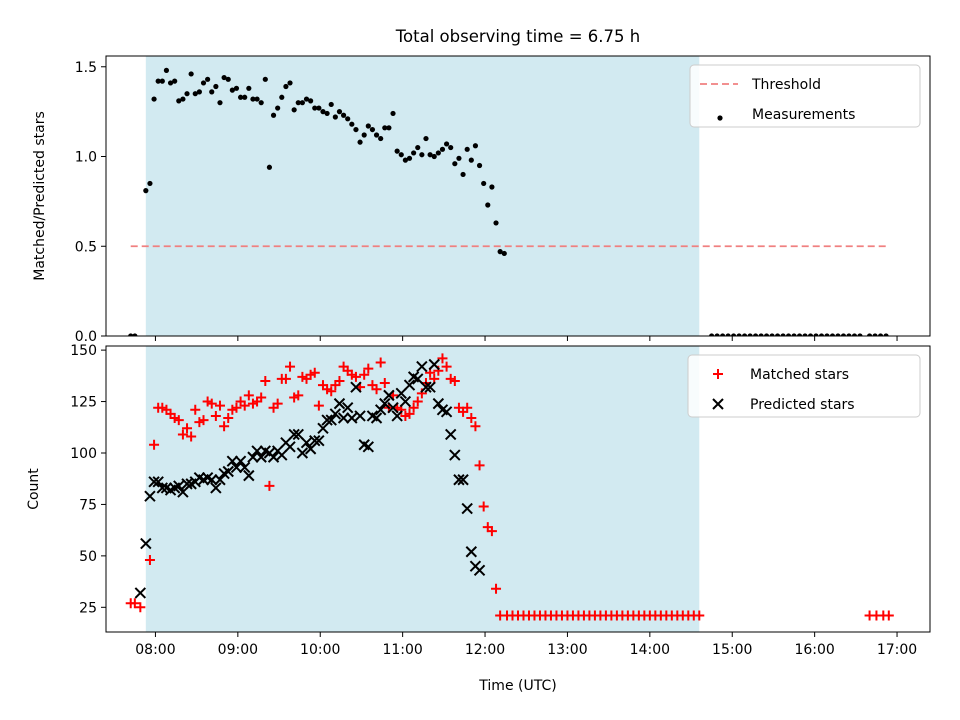  What do you see at coordinates (799, 375) in the screenshot?
I see `legend-label: Matched stars` at bounding box center [799, 375].